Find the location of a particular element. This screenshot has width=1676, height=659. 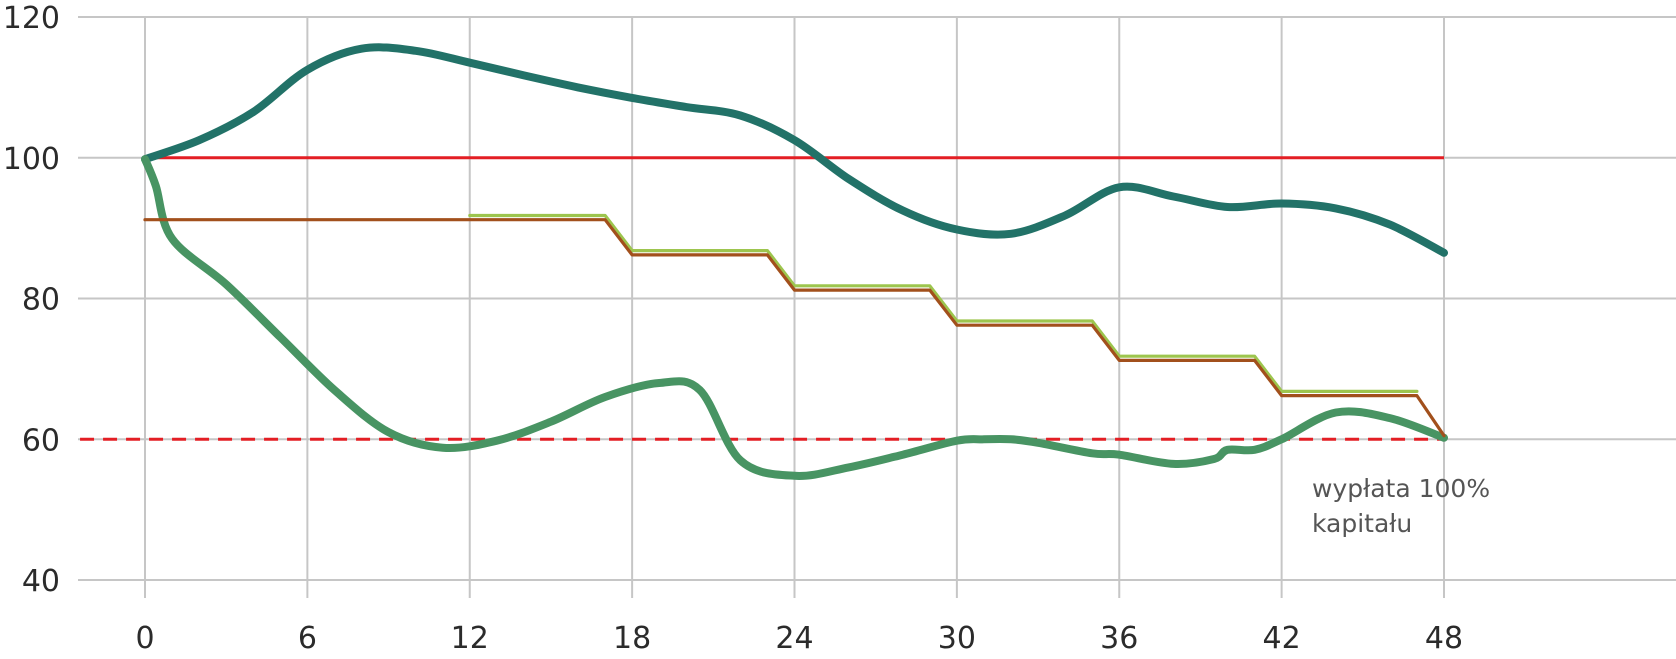

y-axis-tick-labels: 40 60 80 100 120 is located at coordinates (31, 300).